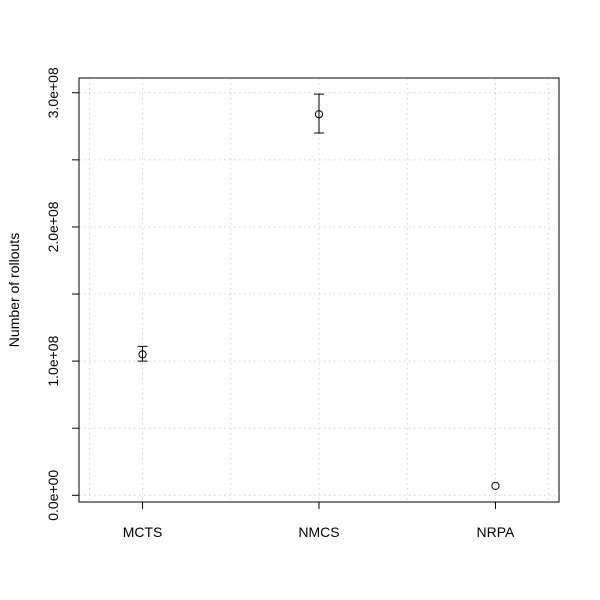 The height and width of the screenshot is (600, 600). I want to click on y-tick-label: 2.0e+08, so click(53, 226).